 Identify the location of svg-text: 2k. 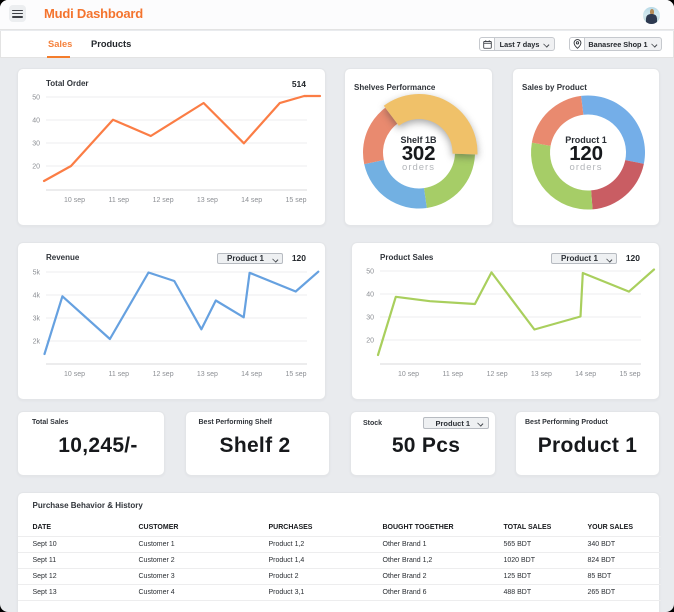
(37, 342).